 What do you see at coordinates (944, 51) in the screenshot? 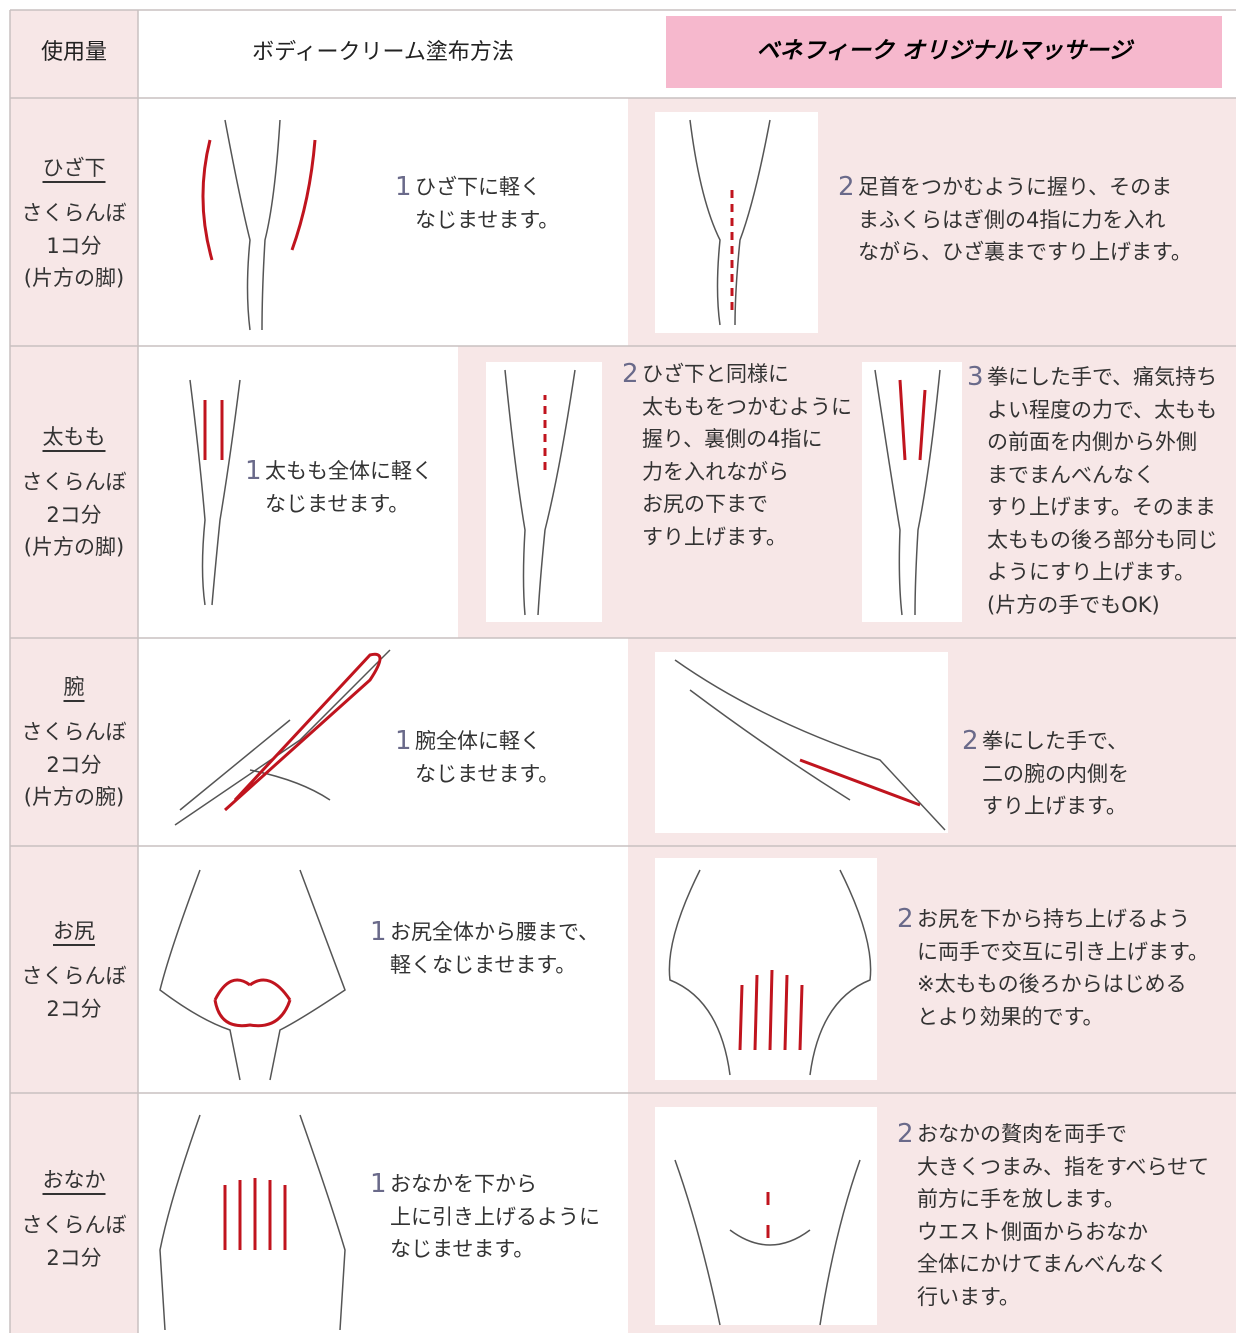
I see `header-massage: ベネフィーク オリジナルマッサージ` at bounding box center [944, 51].